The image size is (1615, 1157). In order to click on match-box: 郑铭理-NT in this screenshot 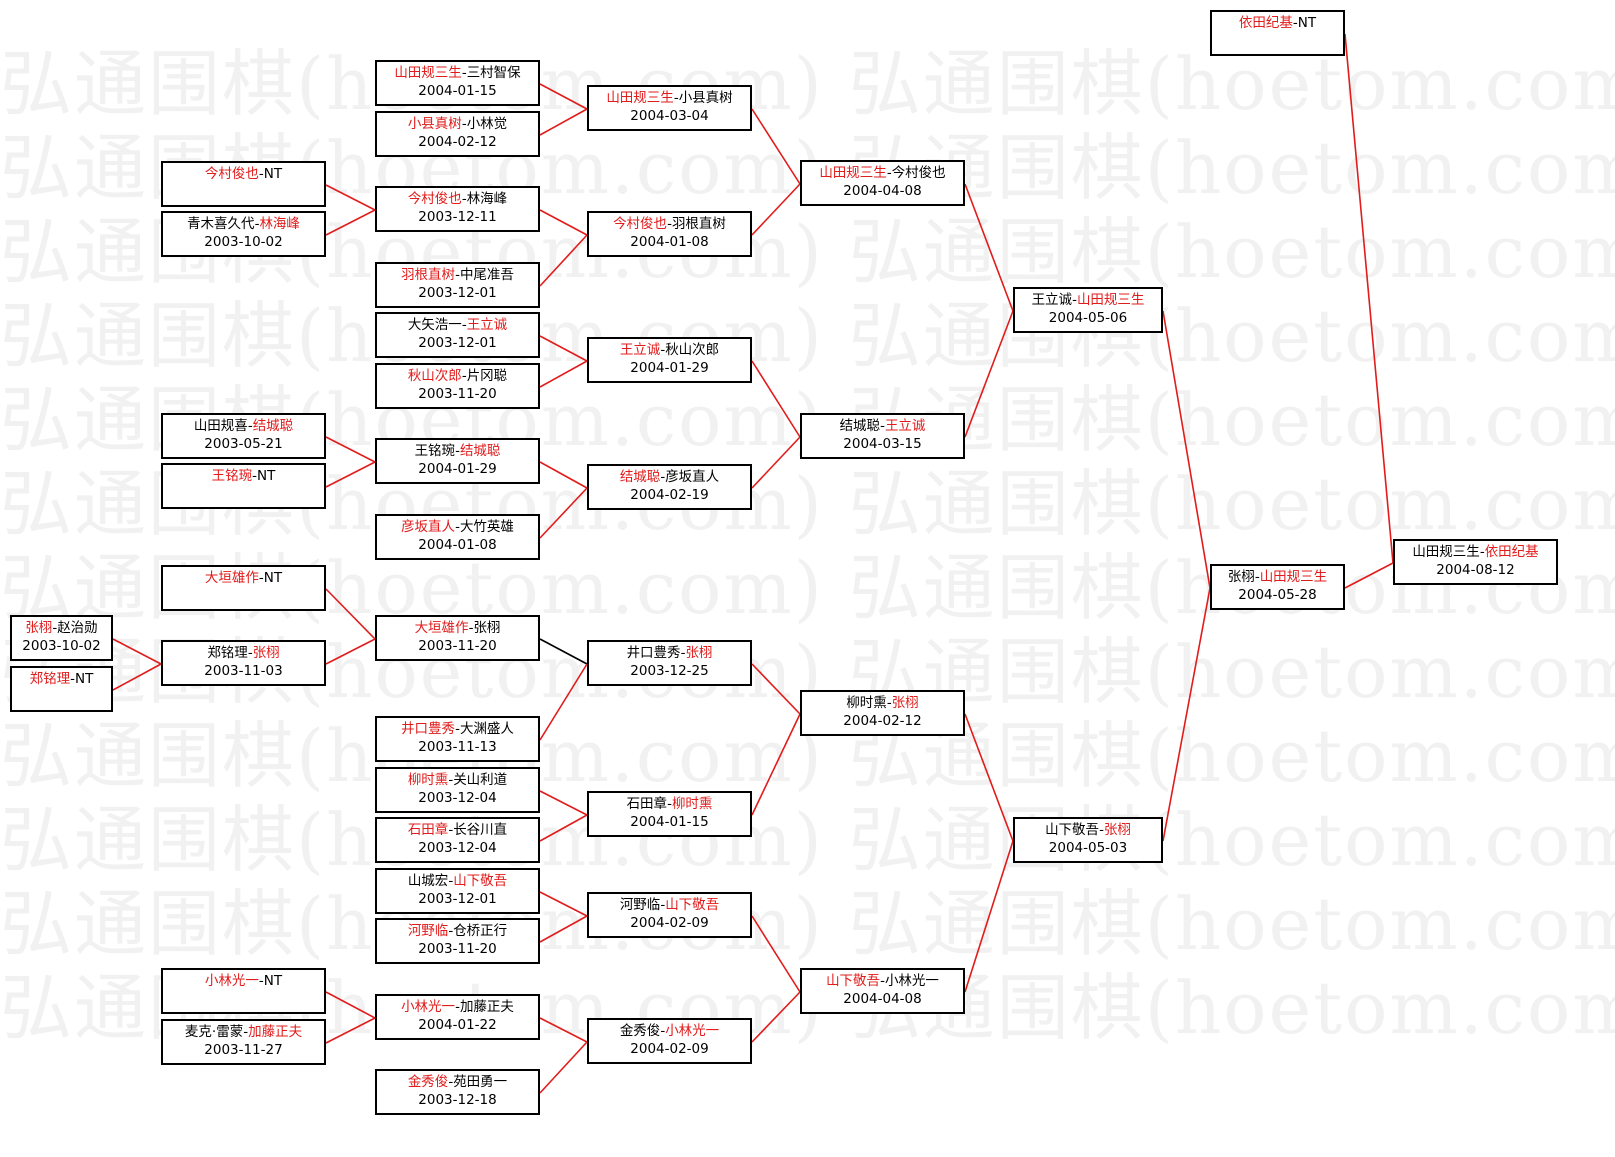, I will do `click(61, 689)`.